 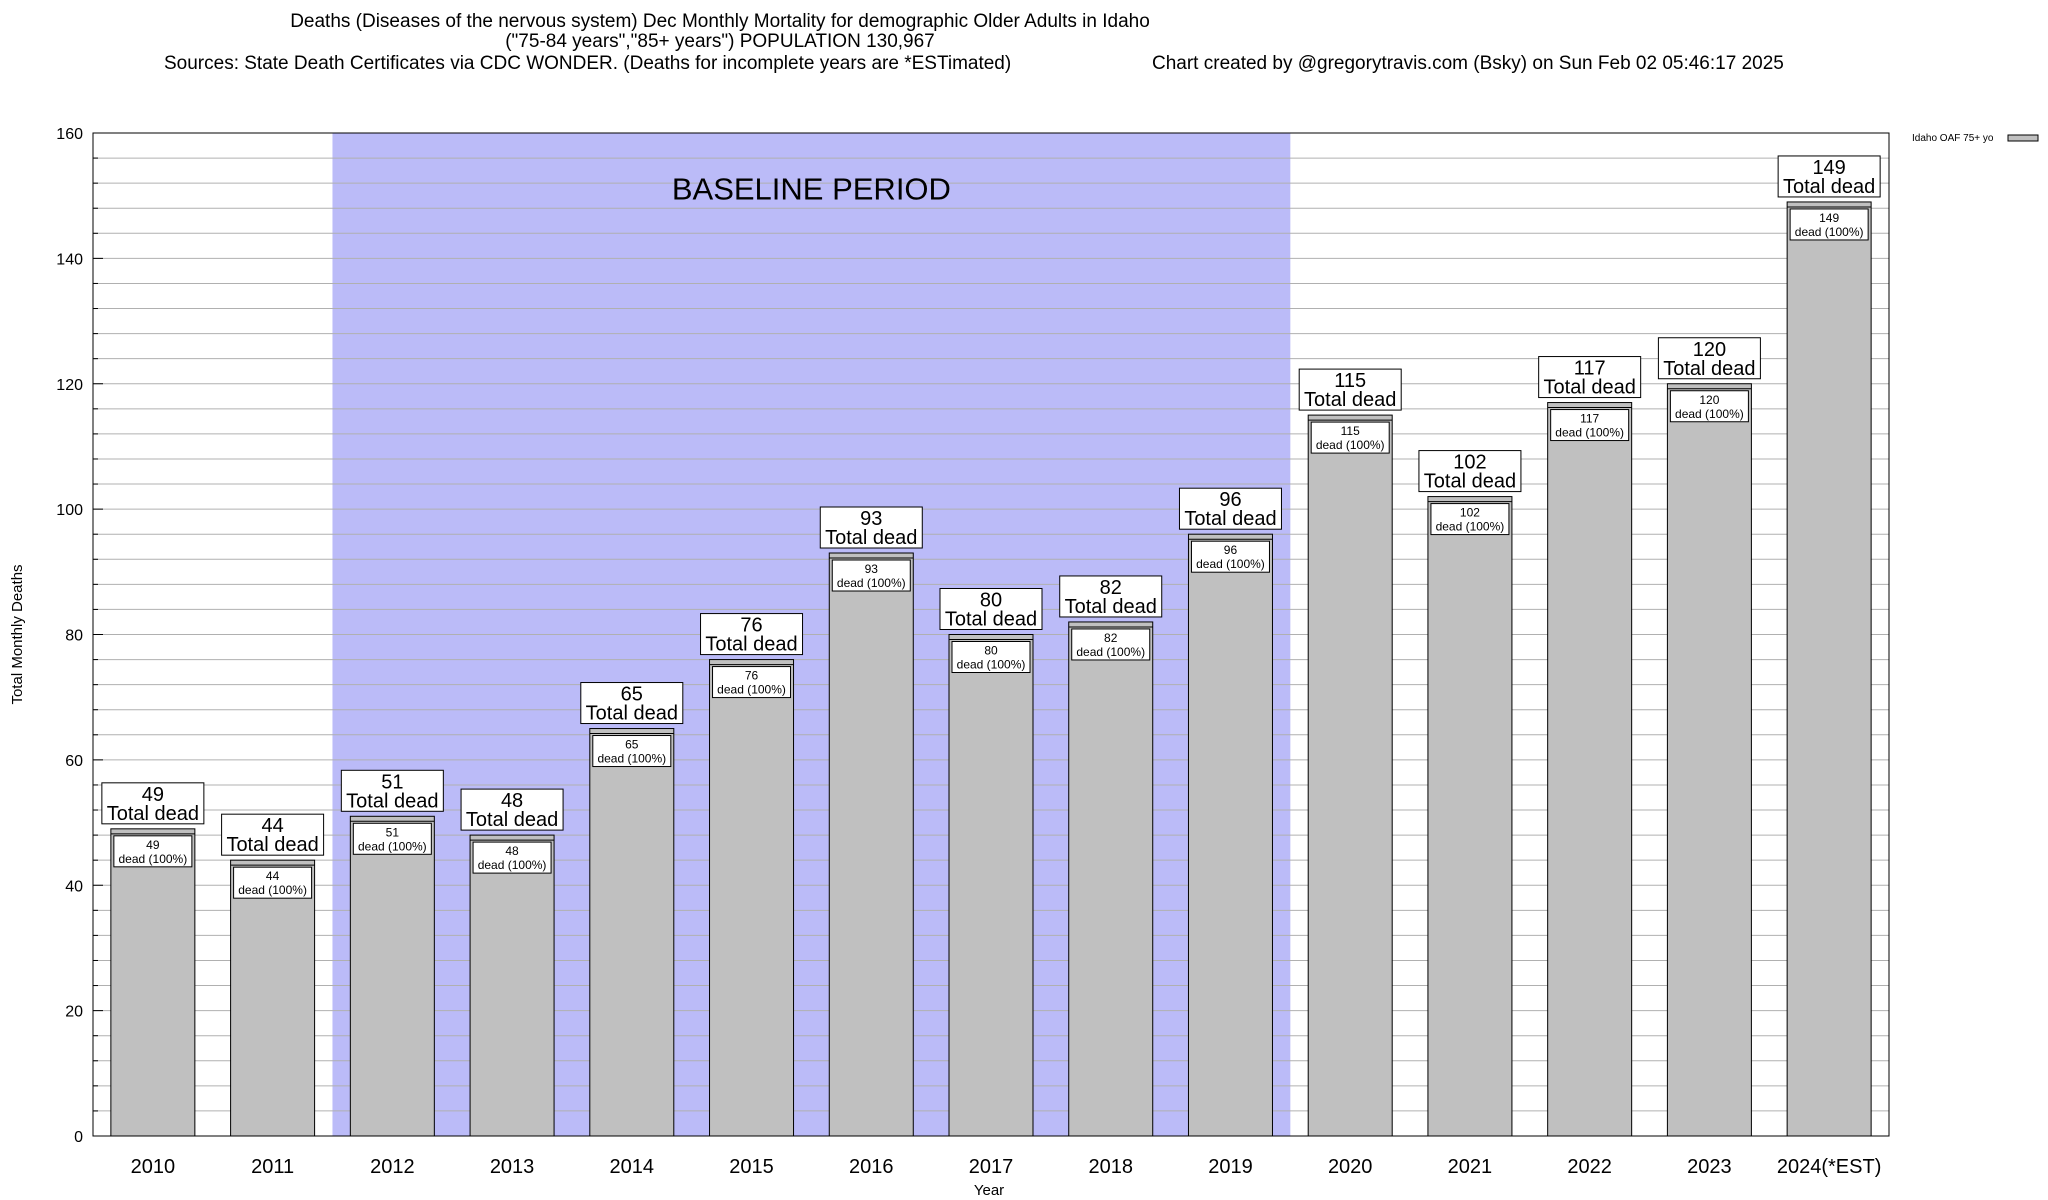 What do you see at coordinates (1470, 1167) in the screenshot?
I see `x-tick-label: 2021` at bounding box center [1470, 1167].